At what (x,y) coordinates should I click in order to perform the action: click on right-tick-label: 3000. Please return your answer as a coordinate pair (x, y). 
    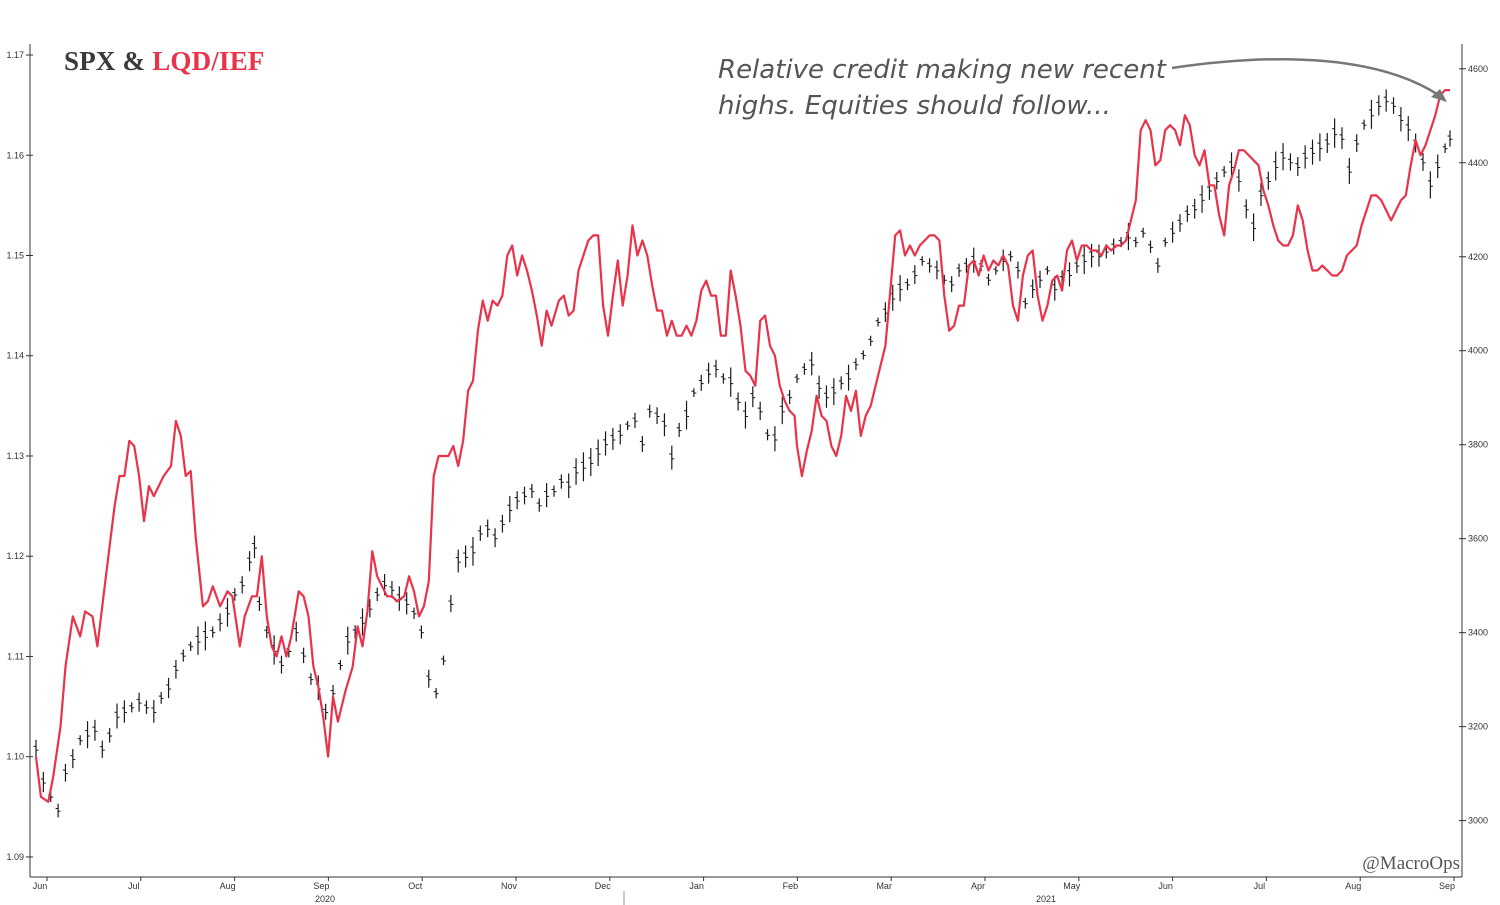
    Looking at the image, I should click on (1478, 821).